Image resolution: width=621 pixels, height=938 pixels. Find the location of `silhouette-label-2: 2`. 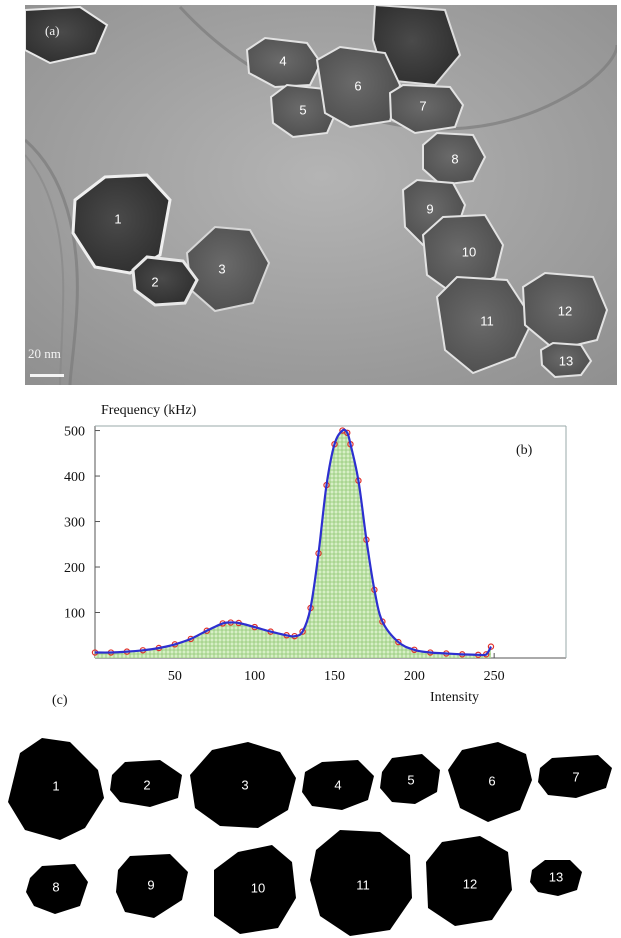

silhouette-label-2: 2 is located at coordinates (146, 784).